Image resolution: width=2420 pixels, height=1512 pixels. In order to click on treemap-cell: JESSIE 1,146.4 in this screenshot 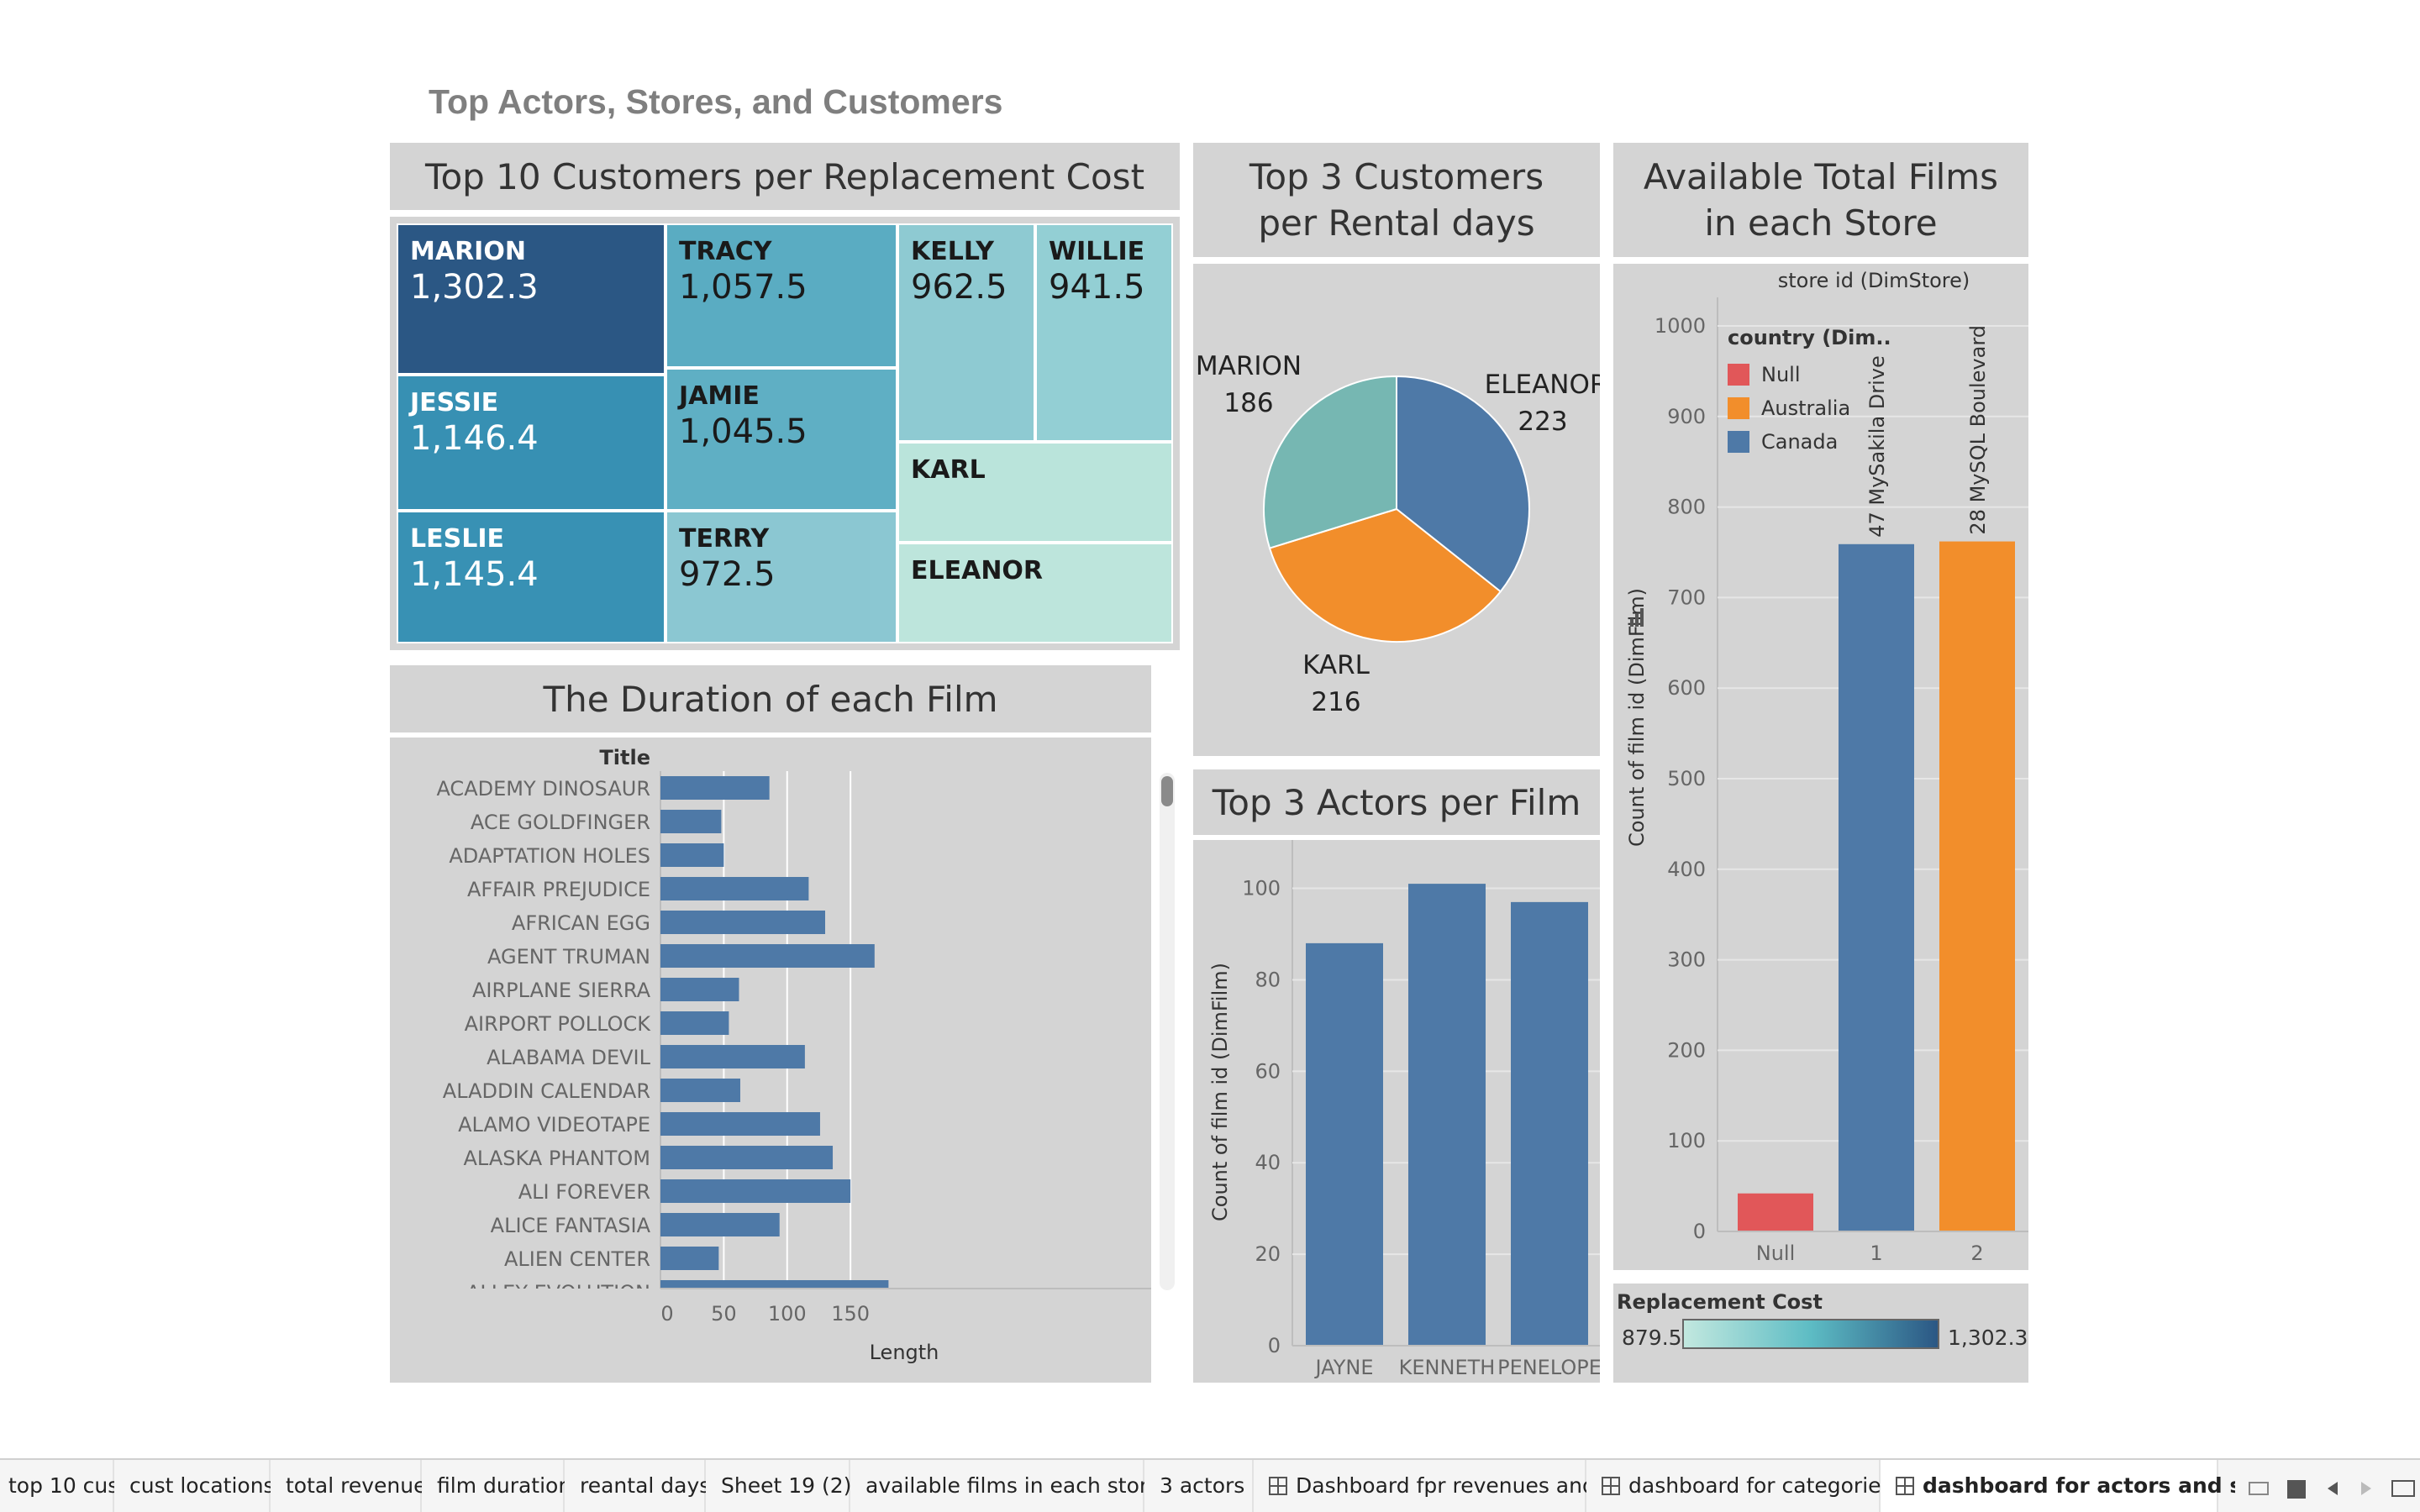, I will do `click(531, 443)`.